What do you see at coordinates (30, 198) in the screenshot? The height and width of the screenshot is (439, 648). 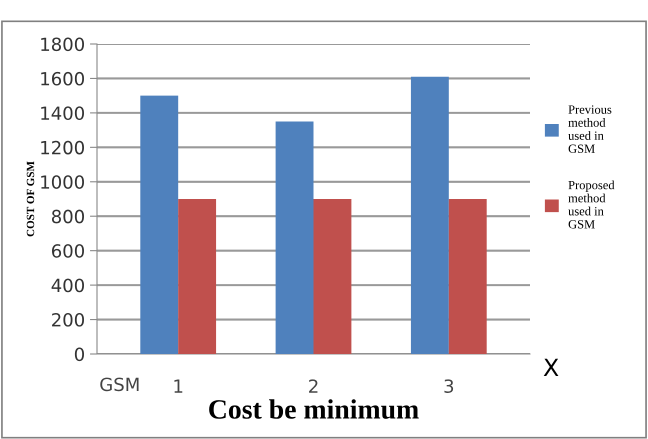 I see `y-axis-title: COST OF GSM` at bounding box center [30, 198].